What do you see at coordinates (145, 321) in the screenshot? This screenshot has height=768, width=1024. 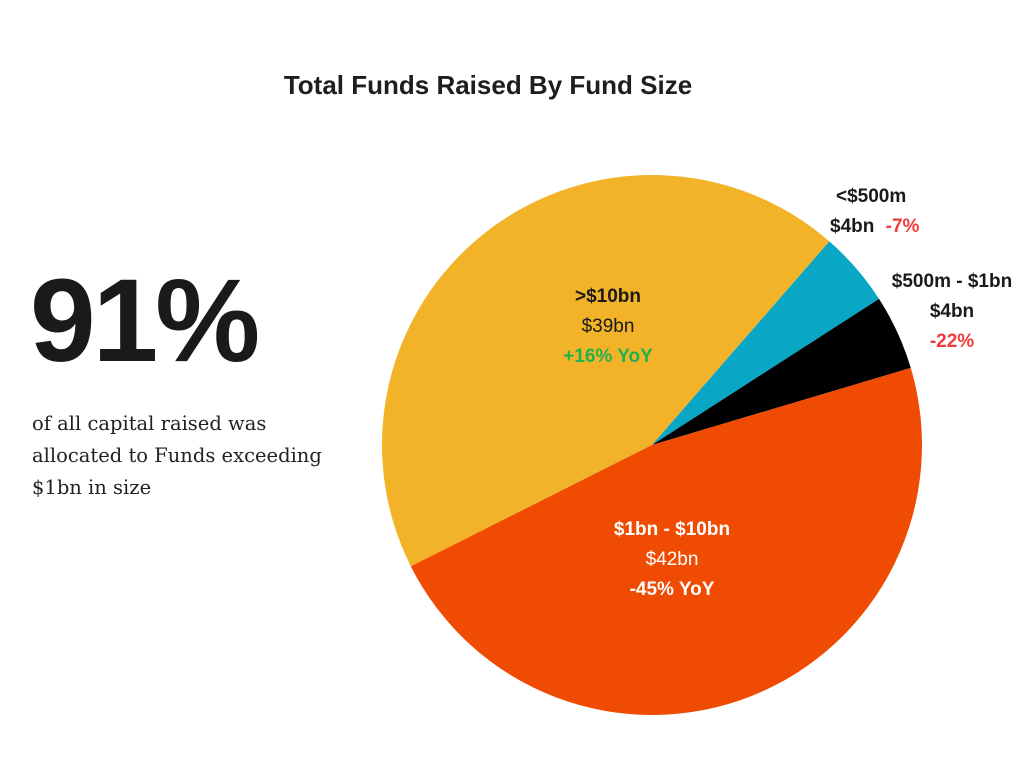 I see `headline-percentage: 91%` at bounding box center [145, 321].